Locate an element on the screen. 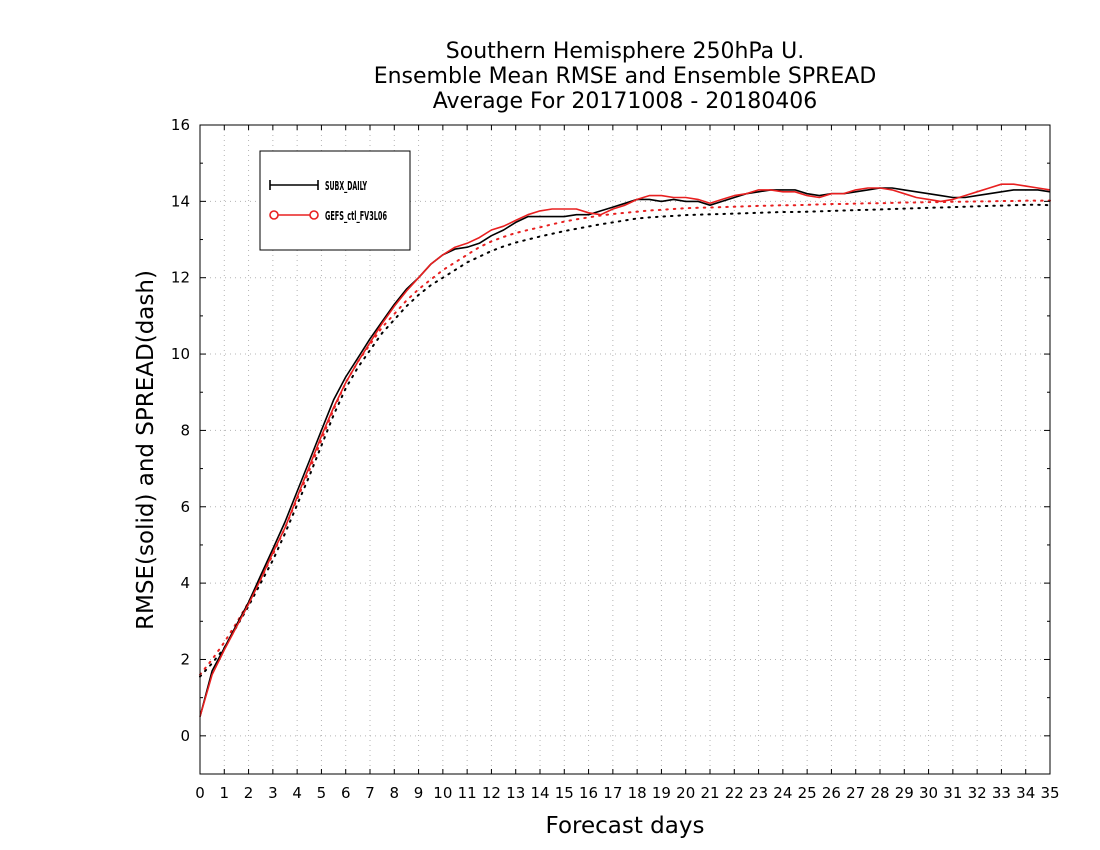  x-tick-label: 4 is located at coordinates (297, 793).